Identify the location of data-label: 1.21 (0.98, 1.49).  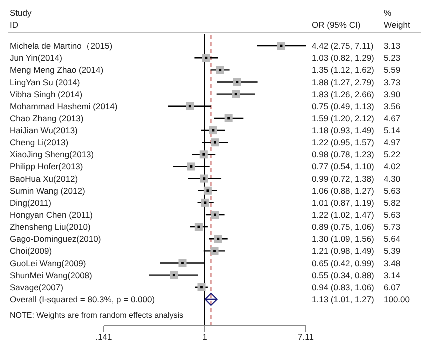
(343, 251).